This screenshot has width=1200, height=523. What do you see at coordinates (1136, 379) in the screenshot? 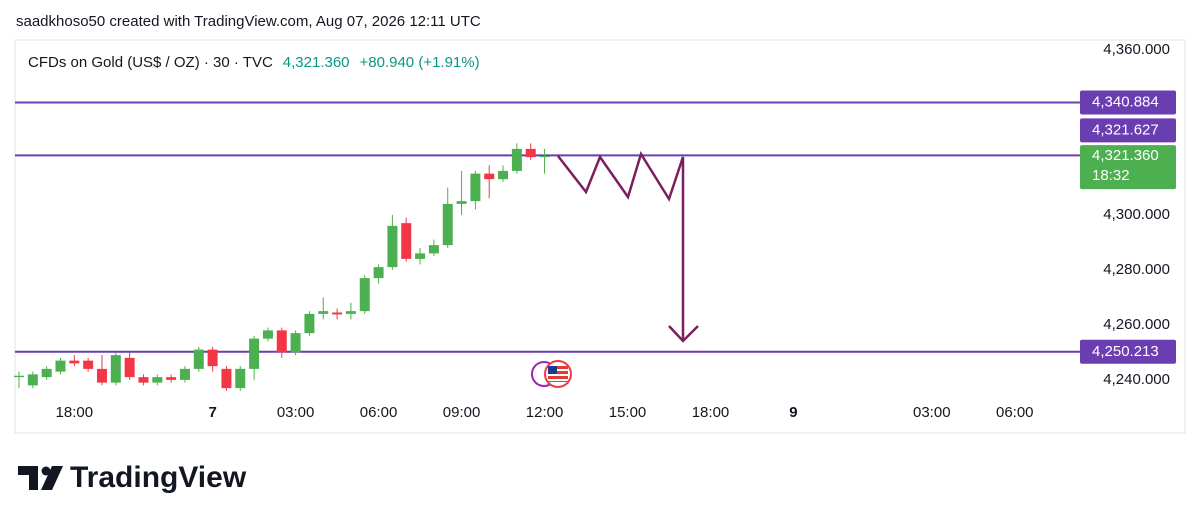
I see `y-tick-label: 4,240.000` at bounding box center [1136, 379].